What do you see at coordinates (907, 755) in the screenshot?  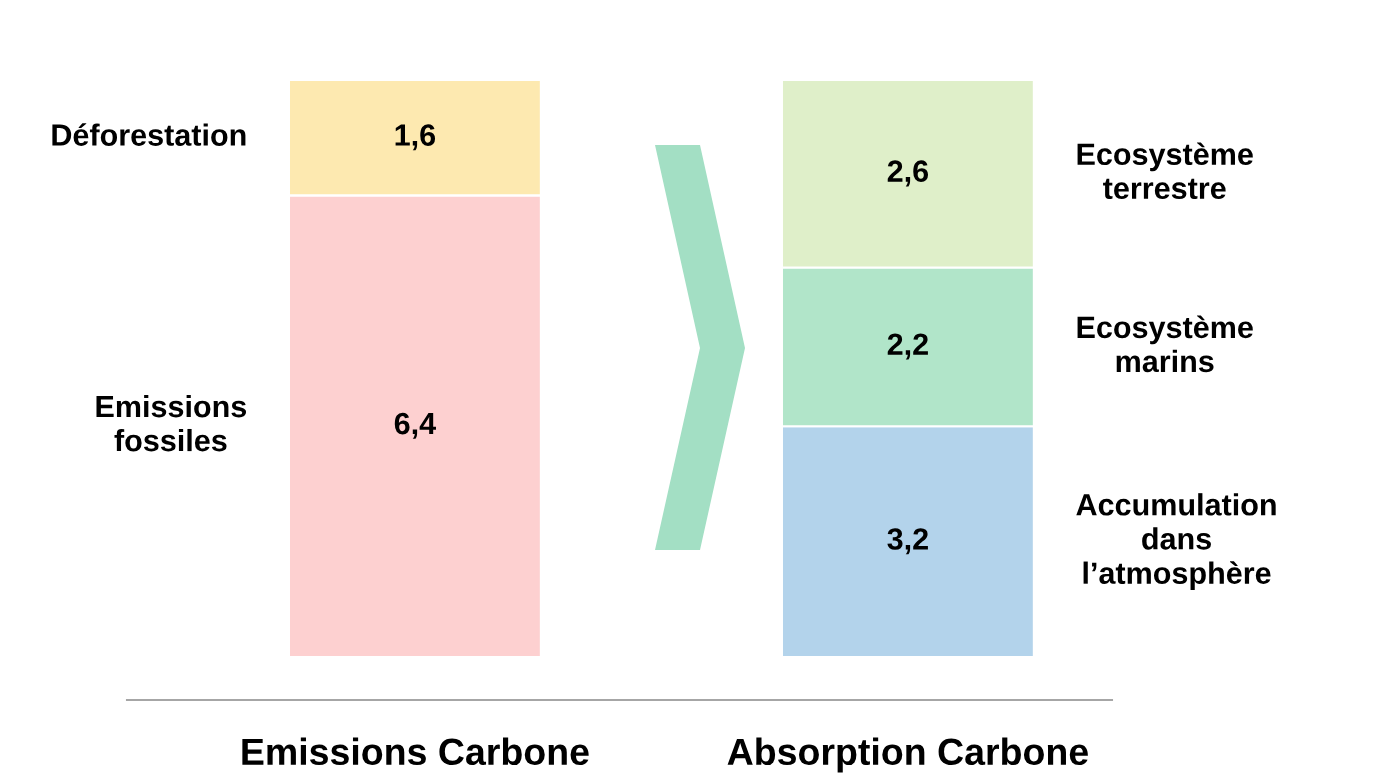 I see `x-tick-label: Absorption Carbone` at bounding box center [907, 755].